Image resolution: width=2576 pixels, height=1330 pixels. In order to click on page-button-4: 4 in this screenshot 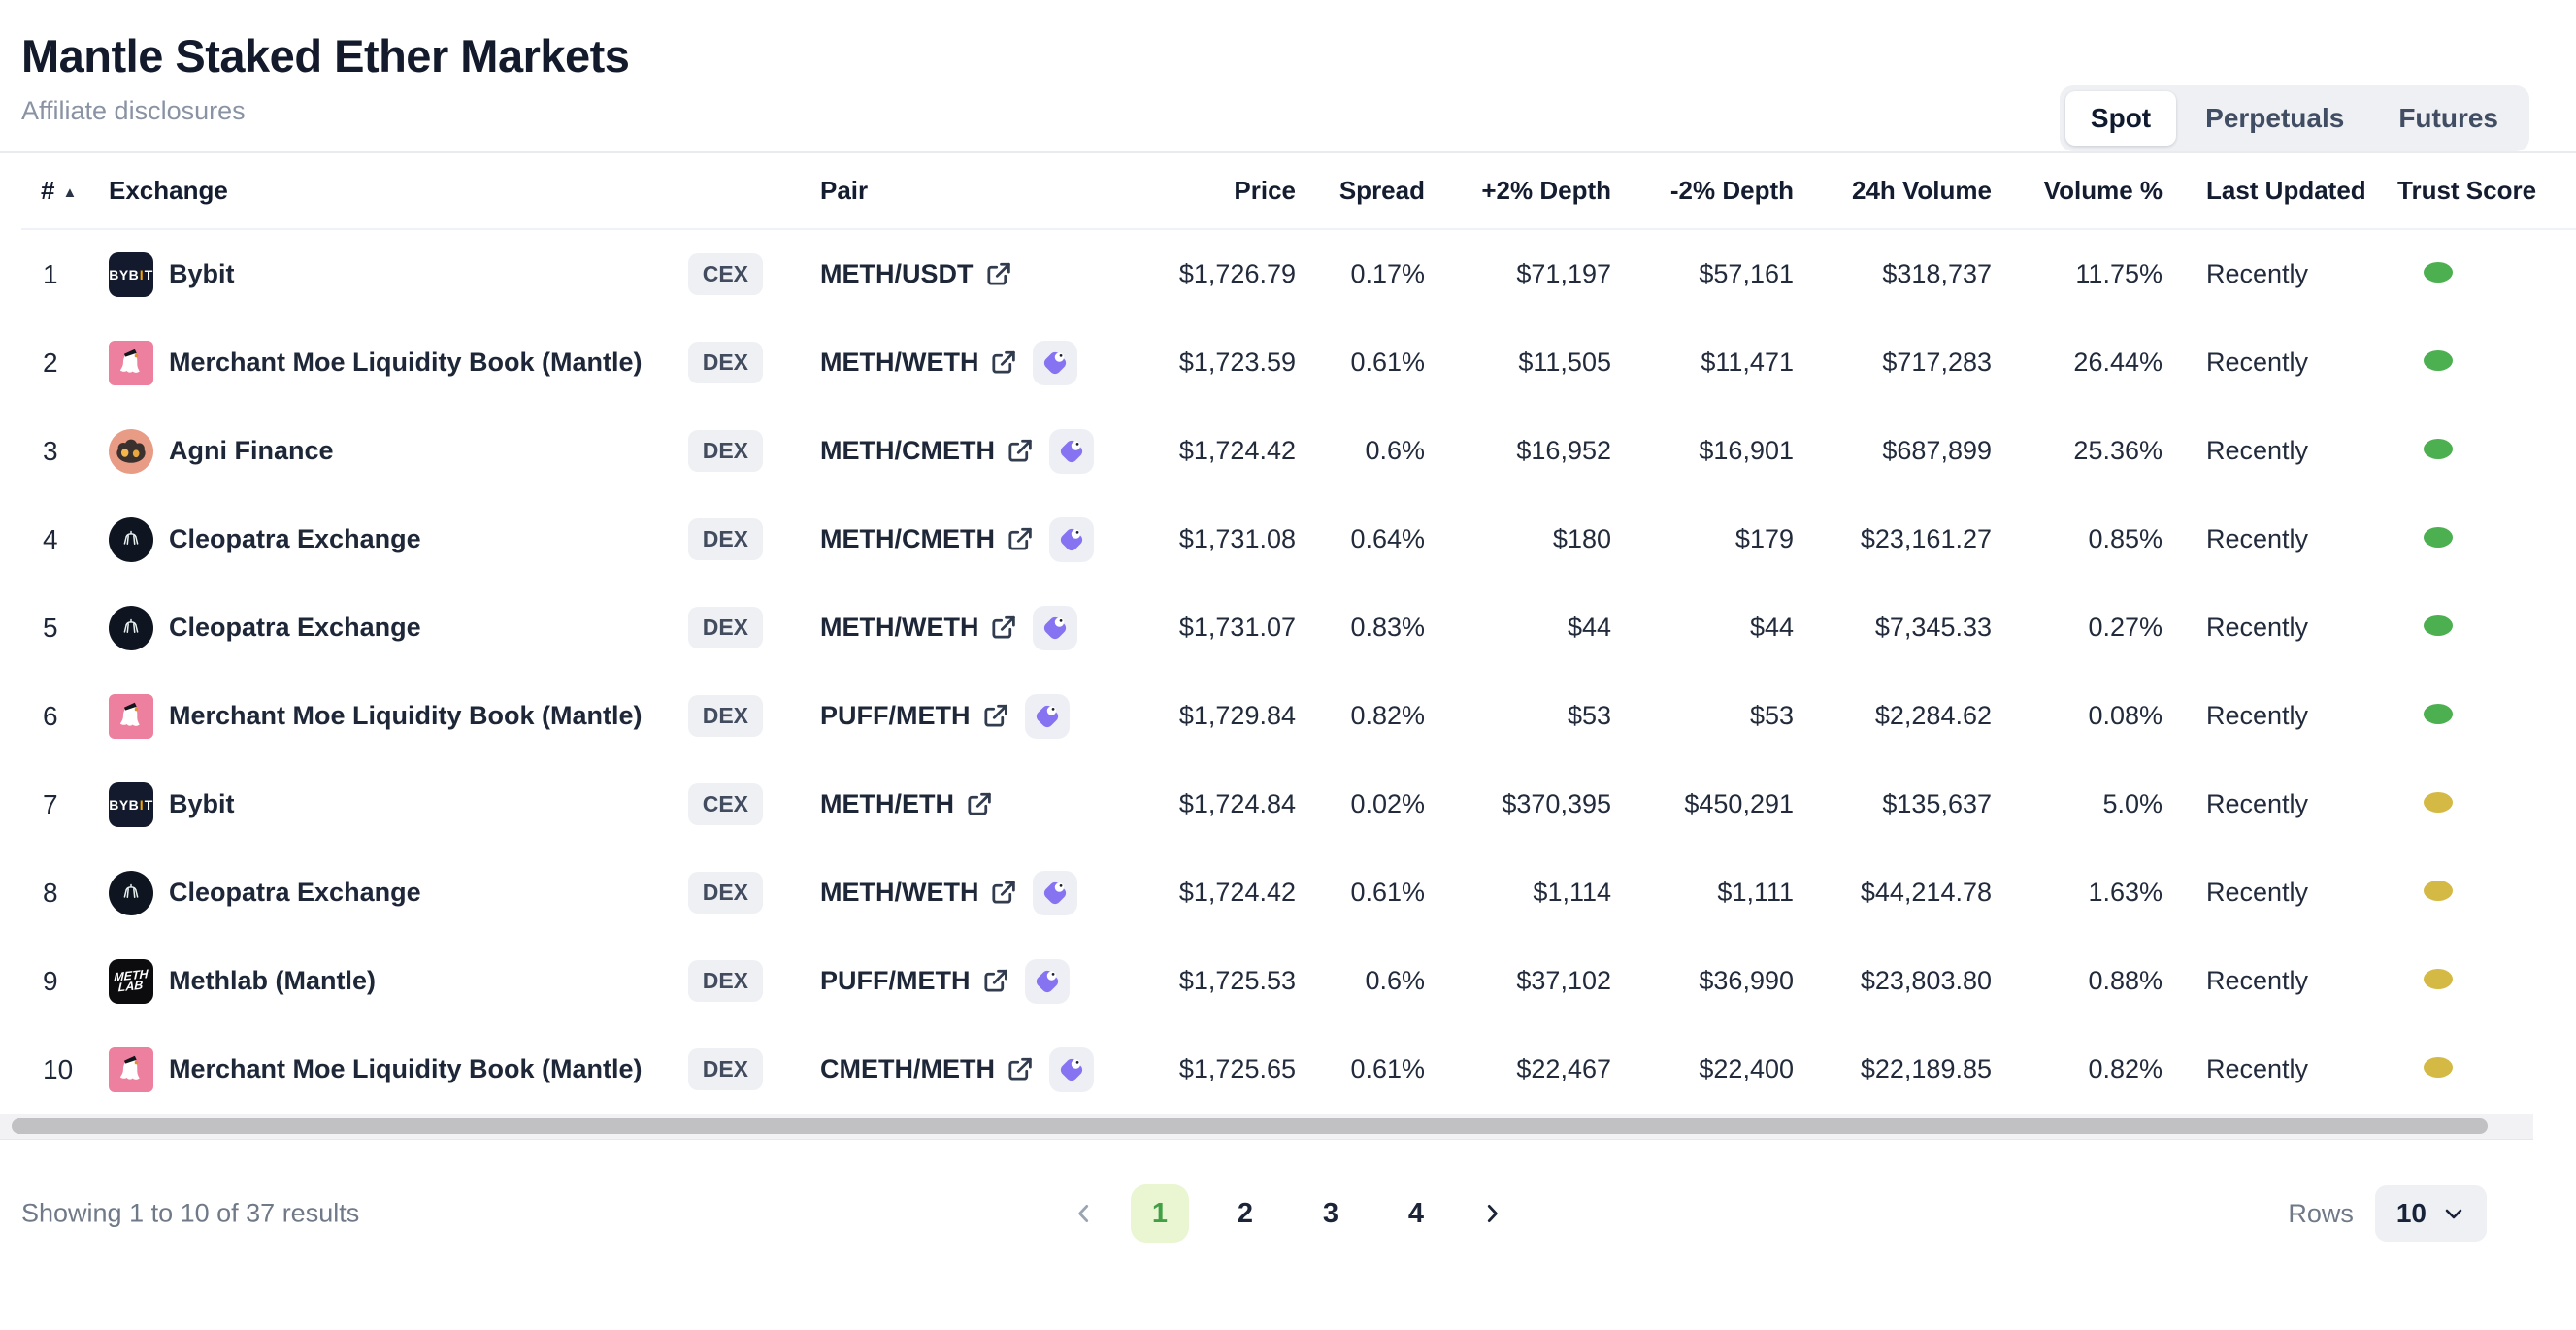, I will do `click(1416, 1213)`.